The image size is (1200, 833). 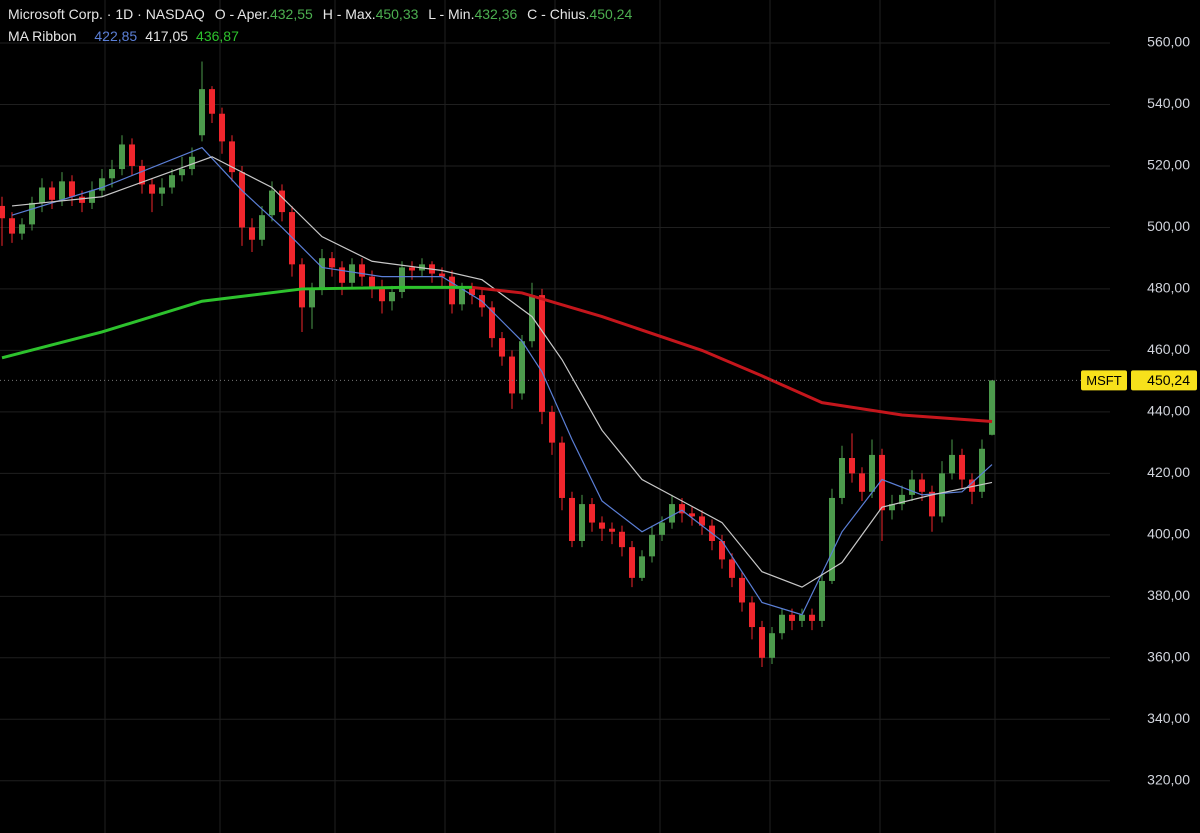 What do you see at coordinates (1168, 349) in the screenshot?
I see `y-tick-label: 460,00` at bounding box center [1168, 349].